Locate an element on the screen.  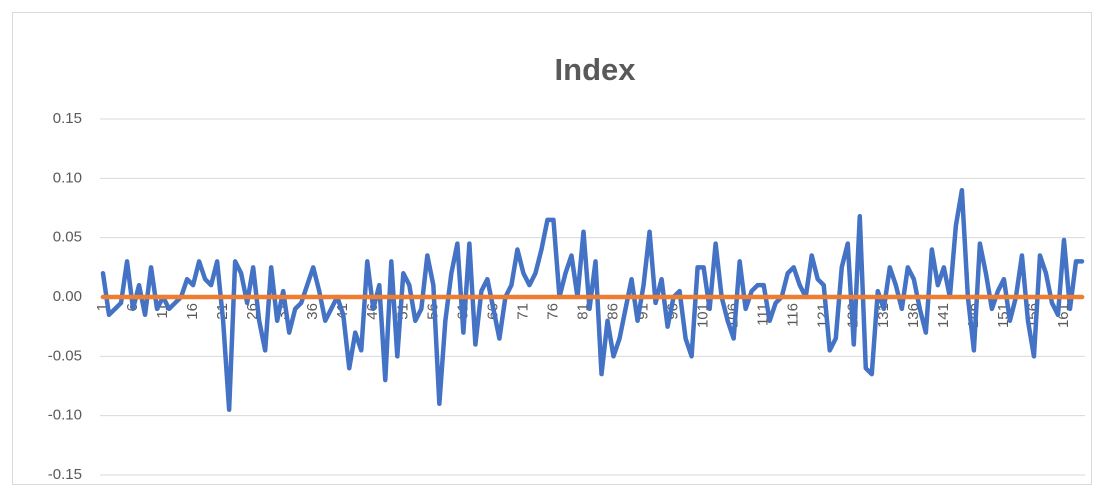
y-tick-label: 0.05 is located at coordinates (67, 237).